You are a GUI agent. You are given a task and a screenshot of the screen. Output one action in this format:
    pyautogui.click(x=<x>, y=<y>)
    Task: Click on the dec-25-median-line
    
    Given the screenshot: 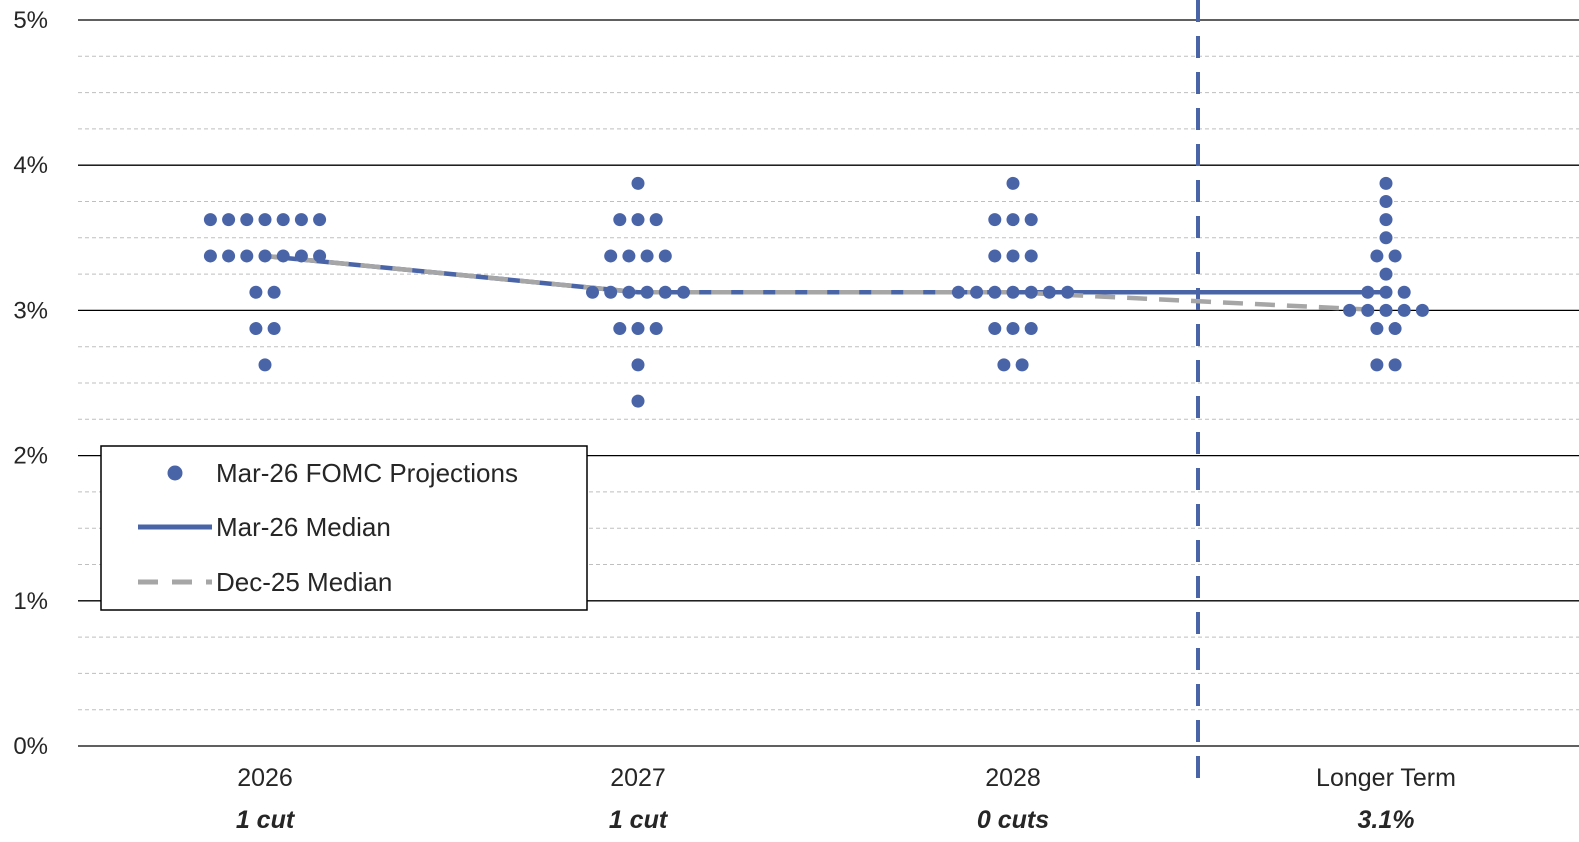 What is the action you would take?
    pyautogui.click(x=825, y=283)
    